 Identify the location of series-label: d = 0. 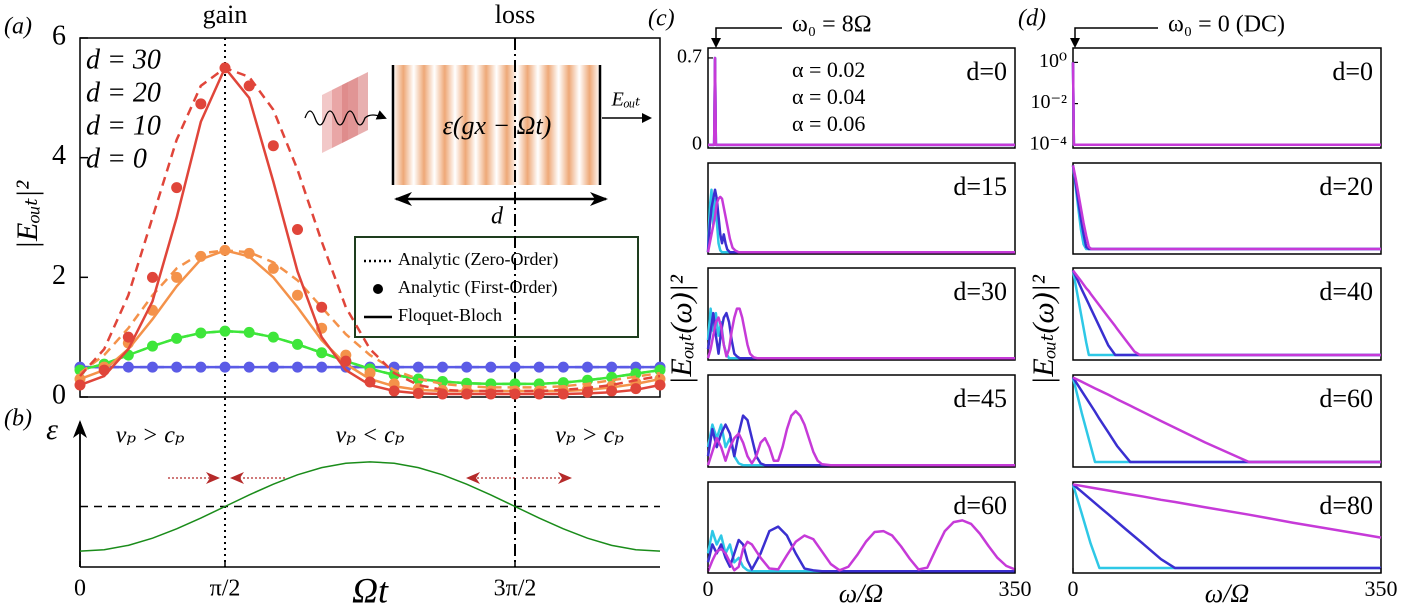
(116, 158).